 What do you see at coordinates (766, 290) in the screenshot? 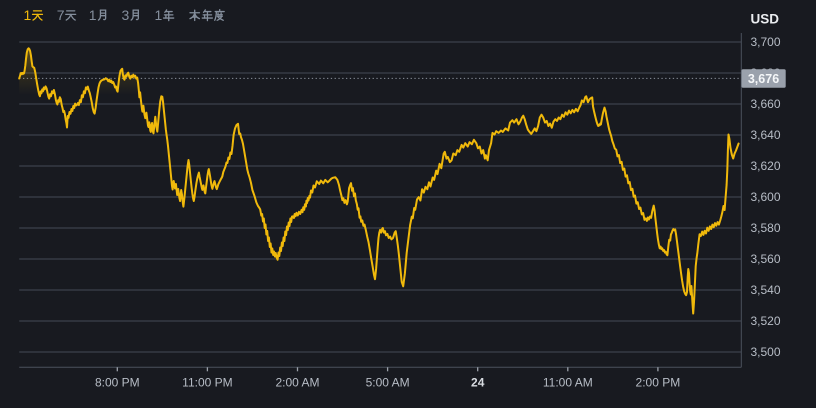
I see `svg-text: 3,540` at bounding box center [766, 290].